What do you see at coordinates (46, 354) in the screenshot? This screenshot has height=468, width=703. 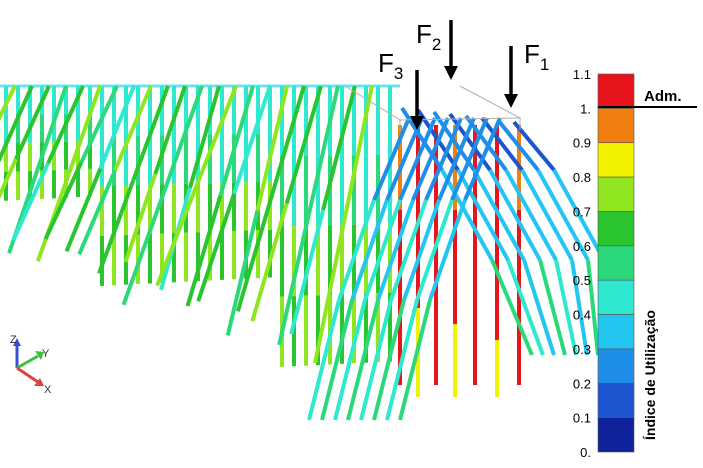 I see `axis-y-label: Y` at bounding box center [46, 354].